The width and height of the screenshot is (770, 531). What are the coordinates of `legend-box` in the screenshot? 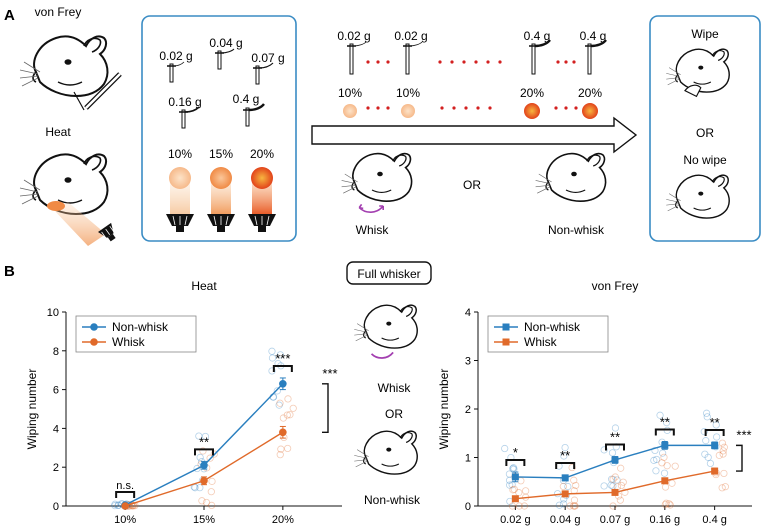 It's located at (136, 334).